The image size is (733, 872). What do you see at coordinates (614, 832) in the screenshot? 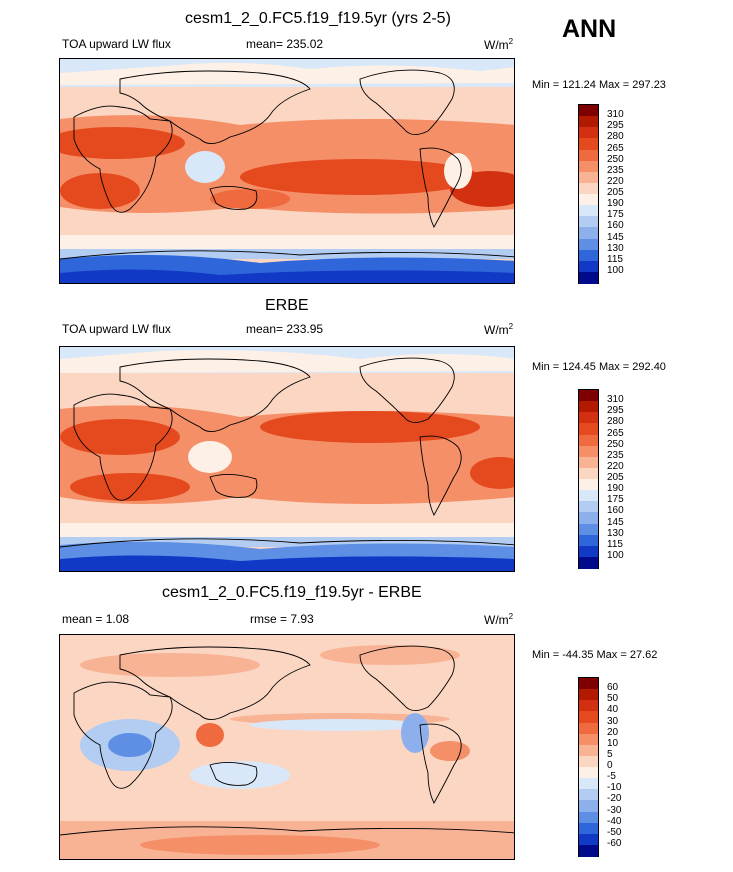
I see `colorbar-tick-label: -50` at bounding box center [614, 832].